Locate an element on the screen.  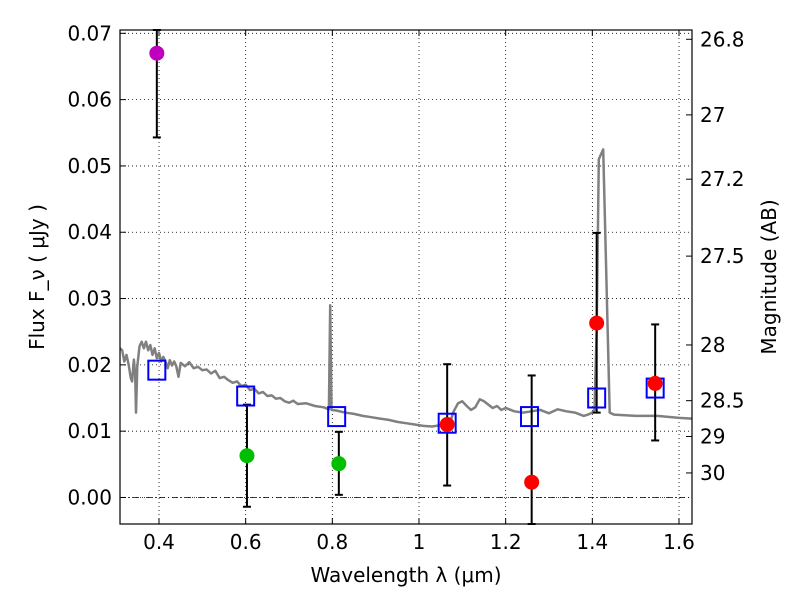
right-tick-label: 27 is located at coordinates (712, 115).